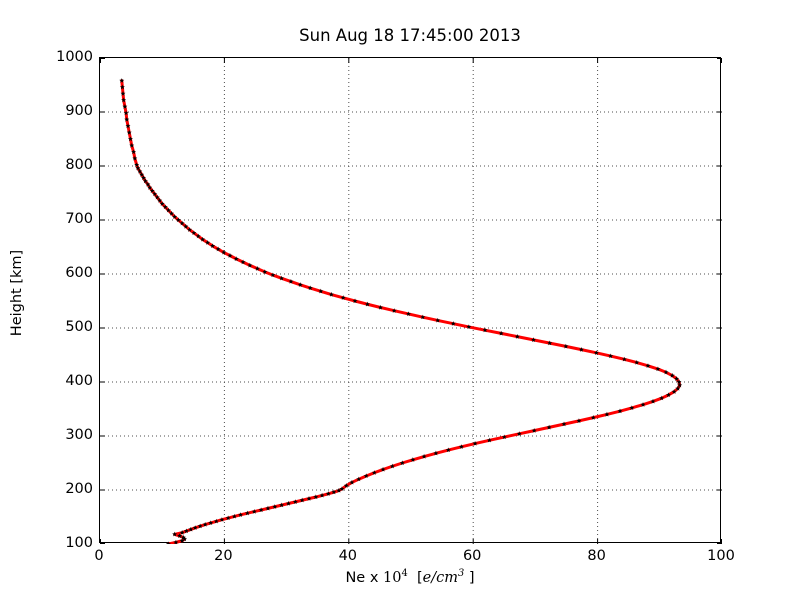 Image resolution: width=800 pixels, height=600 pixels. What do you see at coordinates (79, 272) in the screenshot?
I see `y-tick-label: 600` at bounding box center [79, 272].